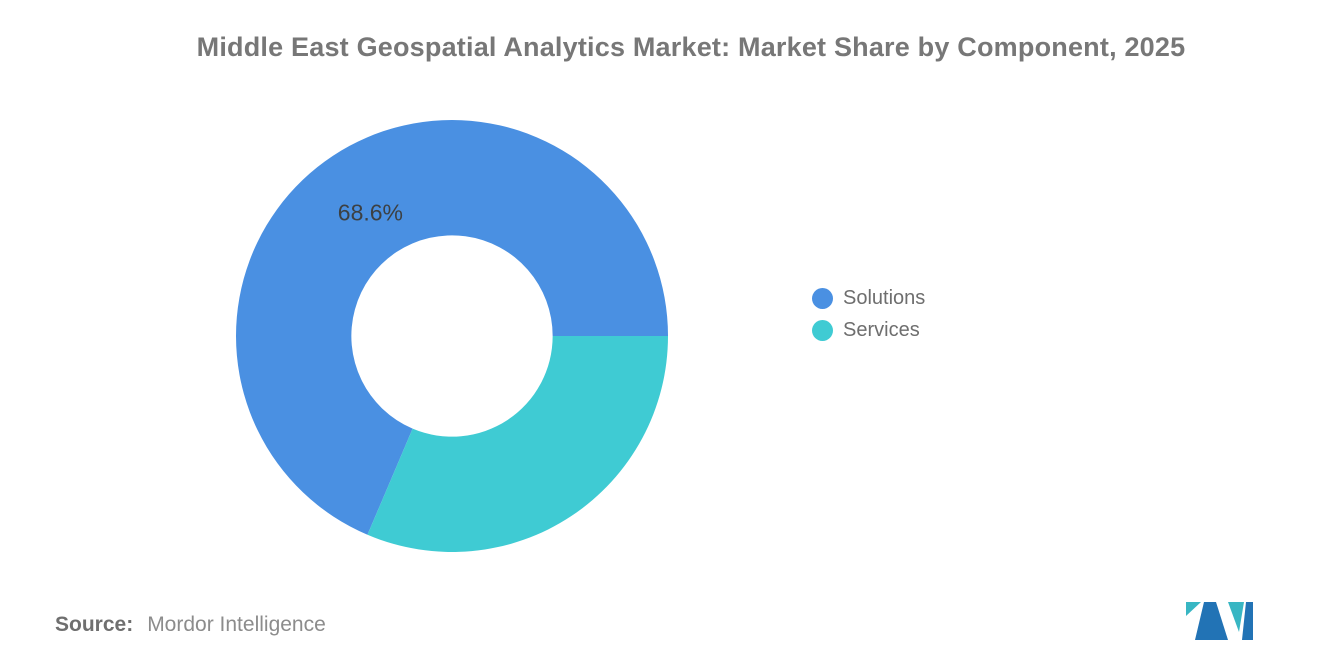 This screenshot has width=1320, height=665. Describe the element at coordinates (370, 213) in the screenshot. I see `donut-data-label: 68.6%` at that location.